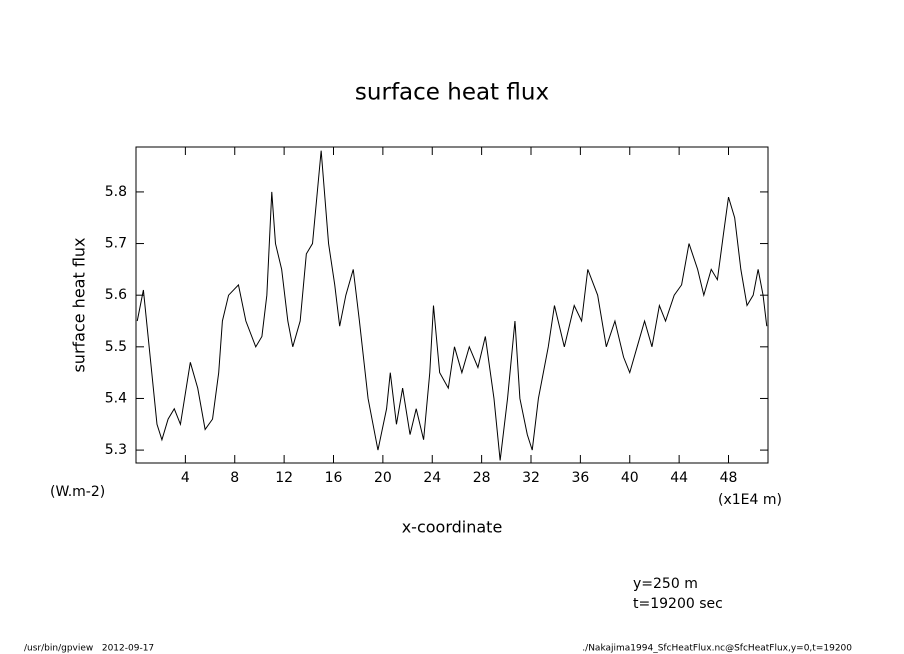  Describe the element at coordinates (234, 478) in the screenshot. I see `x-tick-label: 8` at that location.